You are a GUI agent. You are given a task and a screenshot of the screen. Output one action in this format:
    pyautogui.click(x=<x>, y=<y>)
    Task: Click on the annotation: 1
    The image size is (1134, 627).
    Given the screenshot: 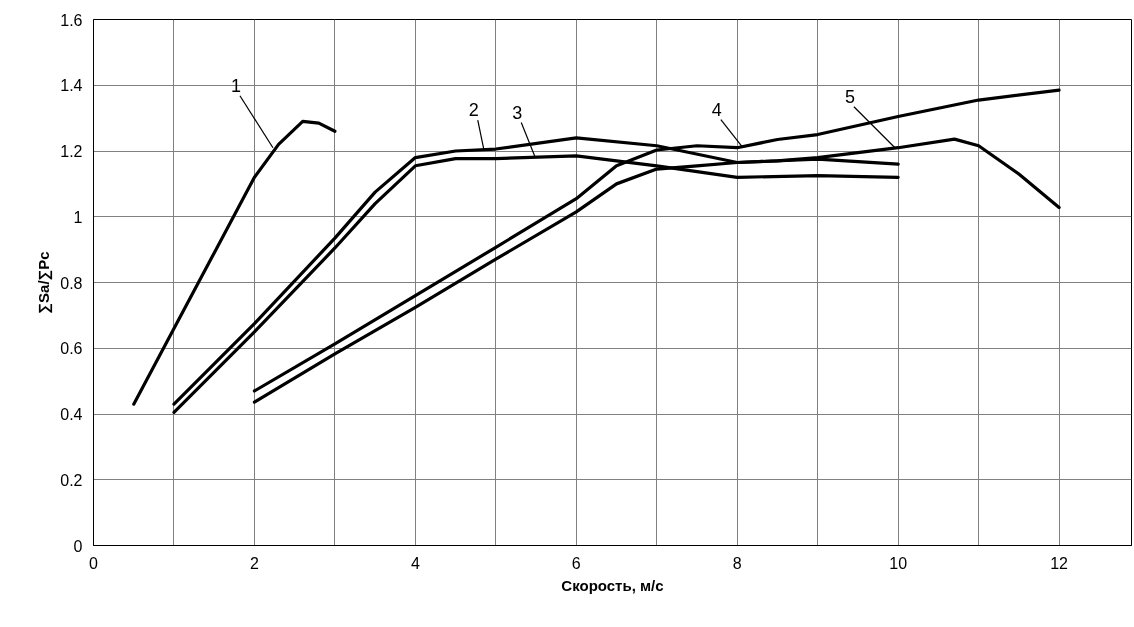 What is the action you would take?
    pyautogui.click(x=235, y=85)
    